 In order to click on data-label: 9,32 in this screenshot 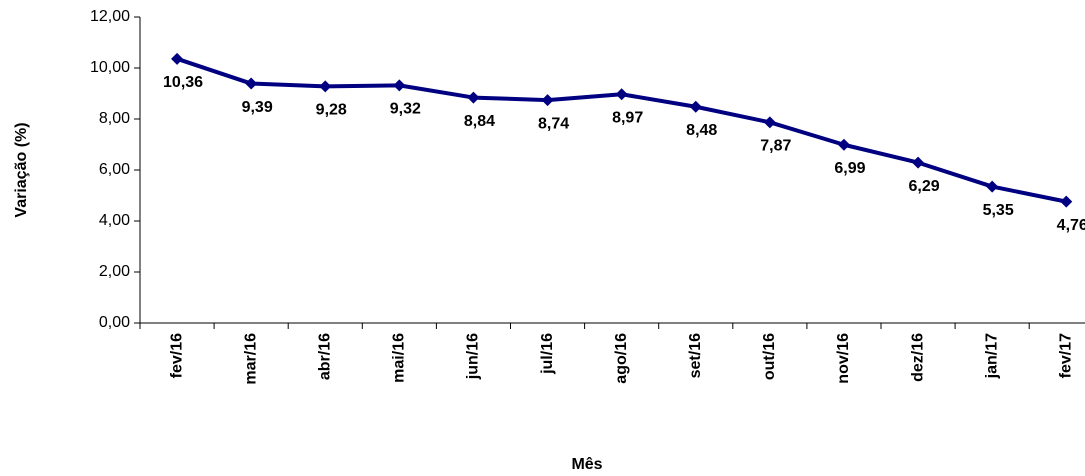, I will do `click(405, 109)`.